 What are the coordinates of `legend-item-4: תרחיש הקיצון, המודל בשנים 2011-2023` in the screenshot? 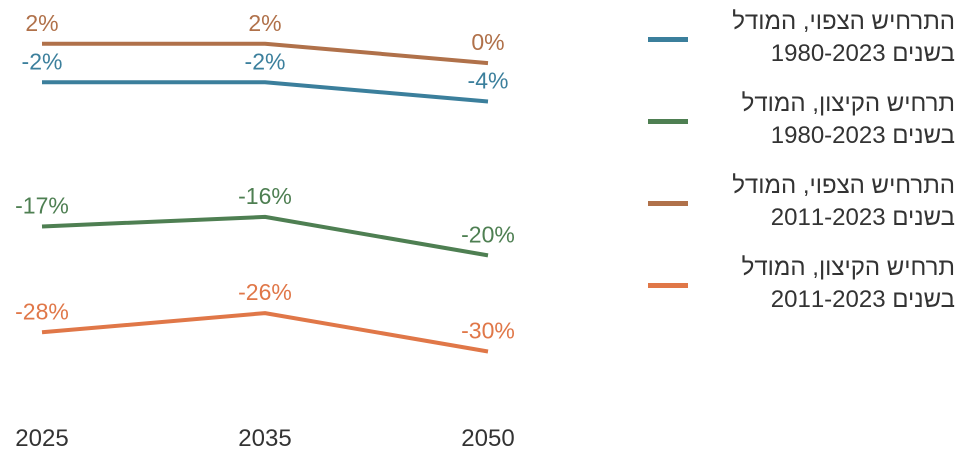 It's located at (799, 293).